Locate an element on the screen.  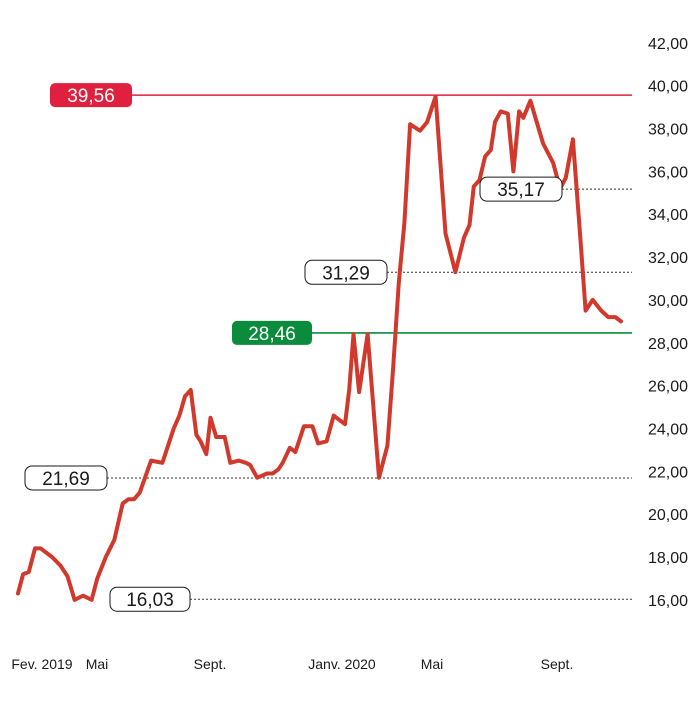
reference-label-text: 28,46 is located at coordinates (272, 334).